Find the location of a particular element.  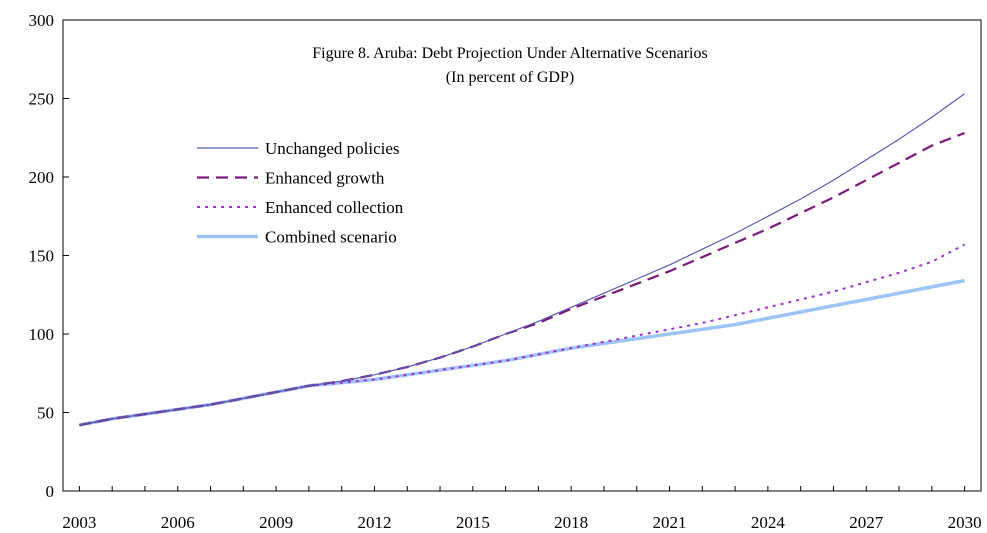

x-tick-label: 2015 is located at coordinates (473, 522).